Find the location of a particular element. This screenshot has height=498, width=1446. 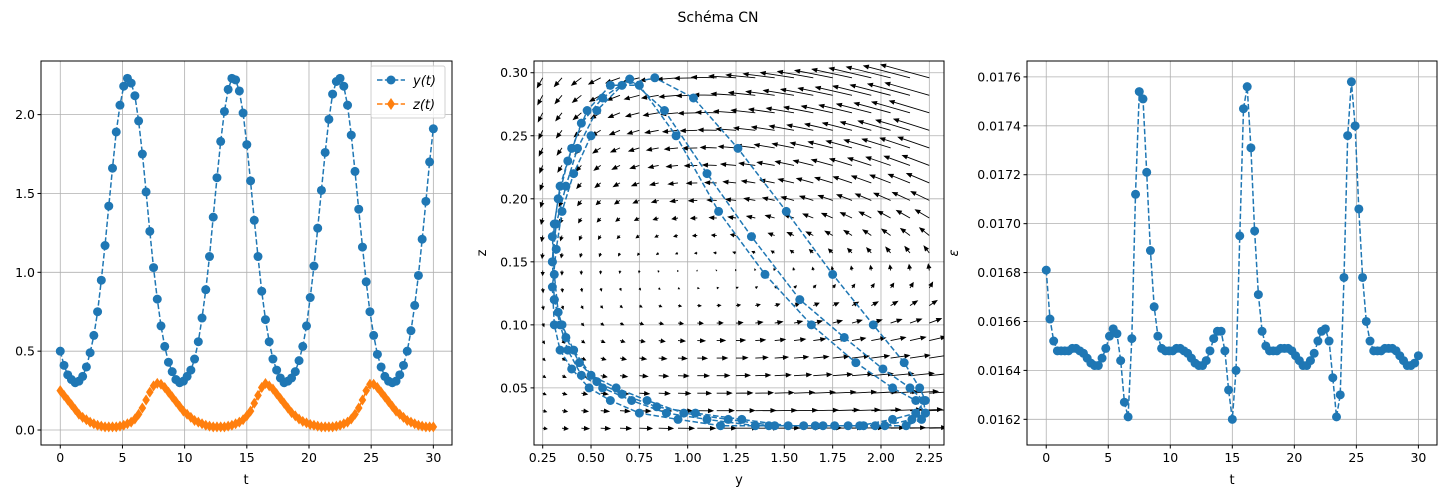

error-ytick-label: 0.0170 is located at coordinates (999, 223).